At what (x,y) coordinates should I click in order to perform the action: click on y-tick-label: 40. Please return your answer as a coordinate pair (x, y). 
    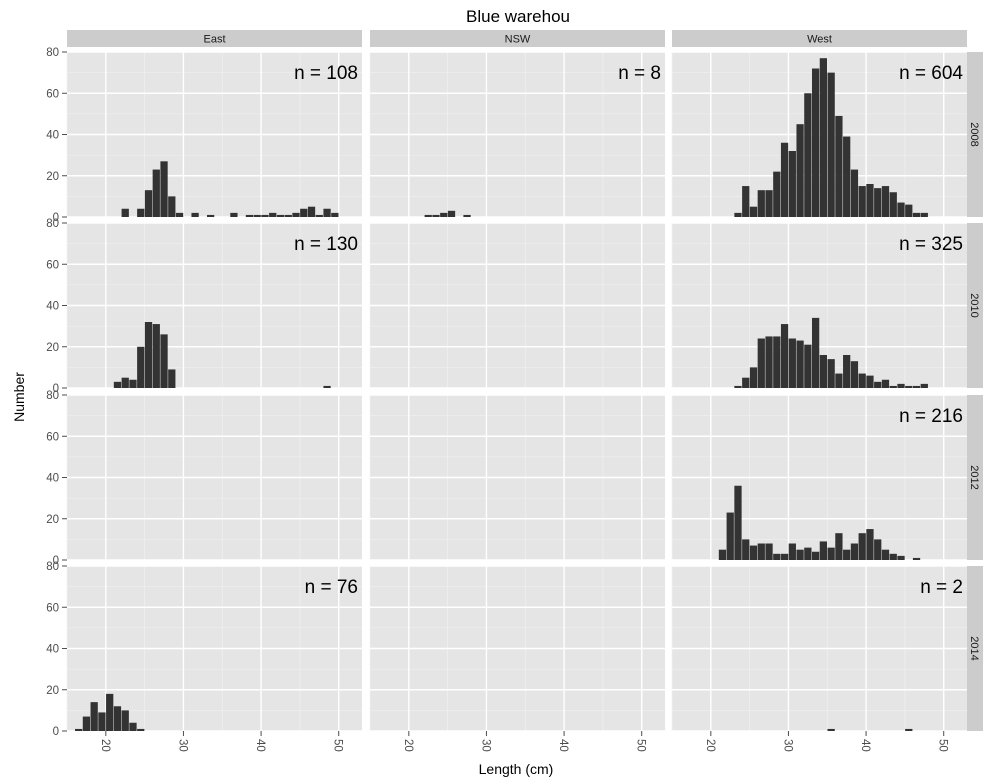
    Looking at the image, I should click on (52, 136).